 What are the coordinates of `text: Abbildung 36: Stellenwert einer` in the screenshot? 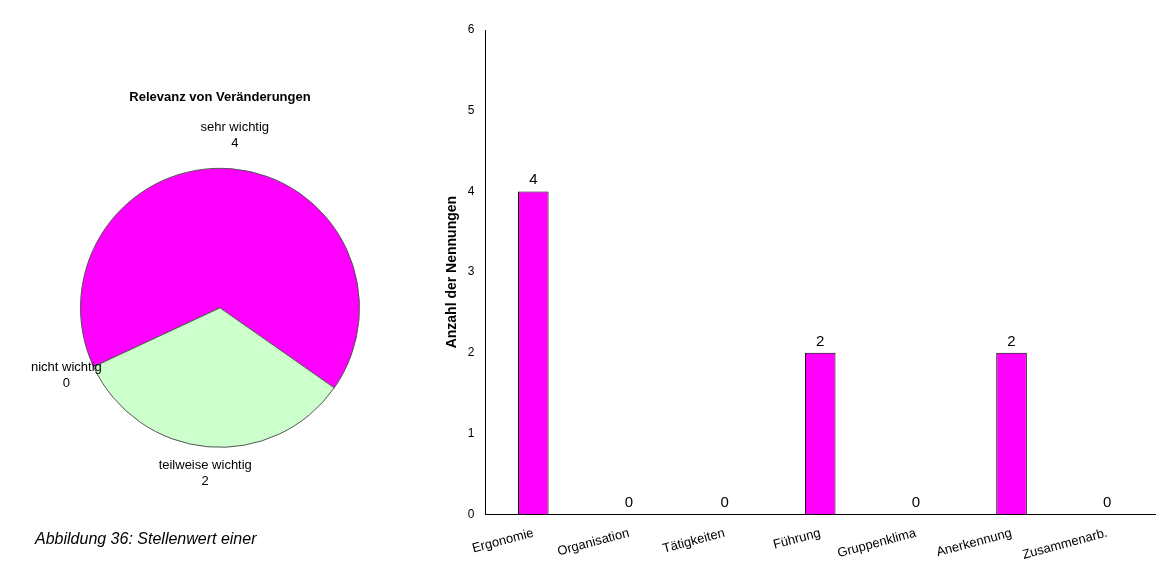 It's located at (146, 539).